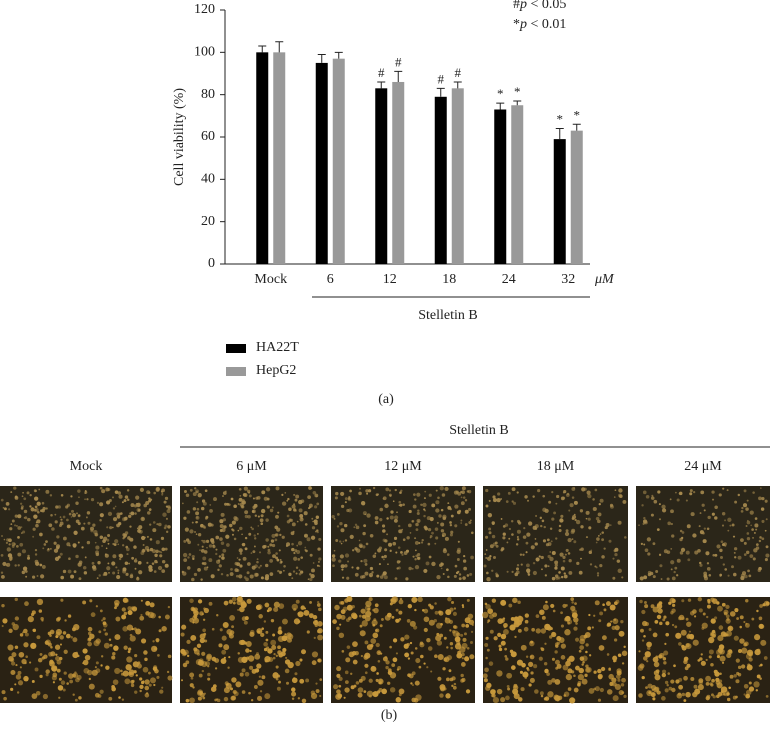 This screenshot has height=730, width=778. I want to click on error-bar, so click(457, 85).